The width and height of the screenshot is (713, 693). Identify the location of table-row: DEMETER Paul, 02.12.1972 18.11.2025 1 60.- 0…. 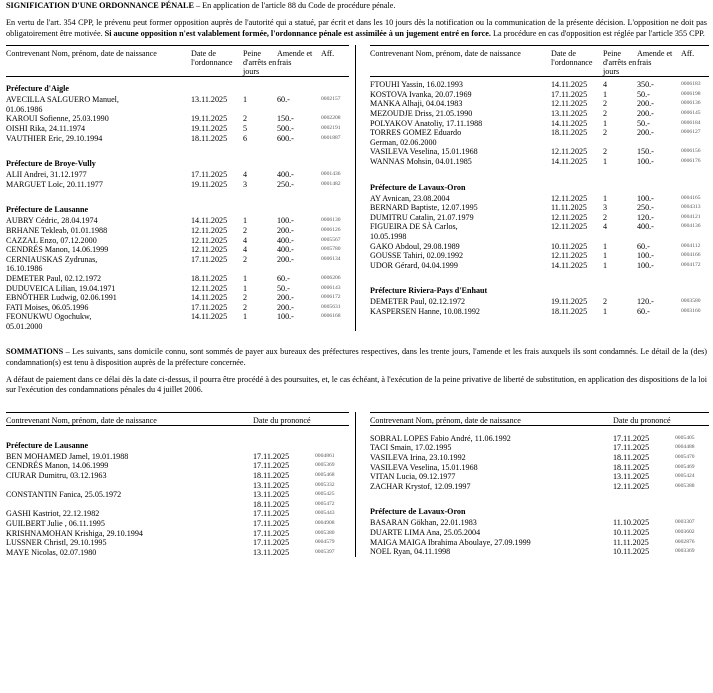
(177, 279).